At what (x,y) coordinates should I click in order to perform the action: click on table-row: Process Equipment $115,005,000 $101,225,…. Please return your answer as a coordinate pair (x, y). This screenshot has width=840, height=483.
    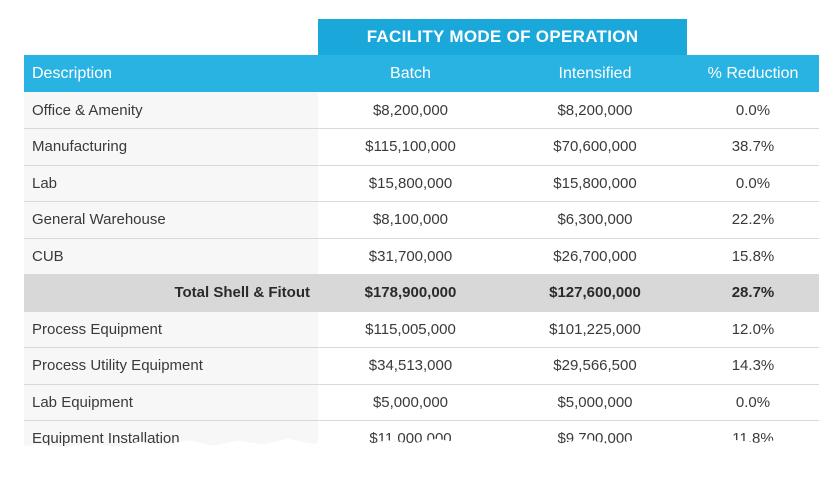
    Looking at the image, I should click on (421, 329).